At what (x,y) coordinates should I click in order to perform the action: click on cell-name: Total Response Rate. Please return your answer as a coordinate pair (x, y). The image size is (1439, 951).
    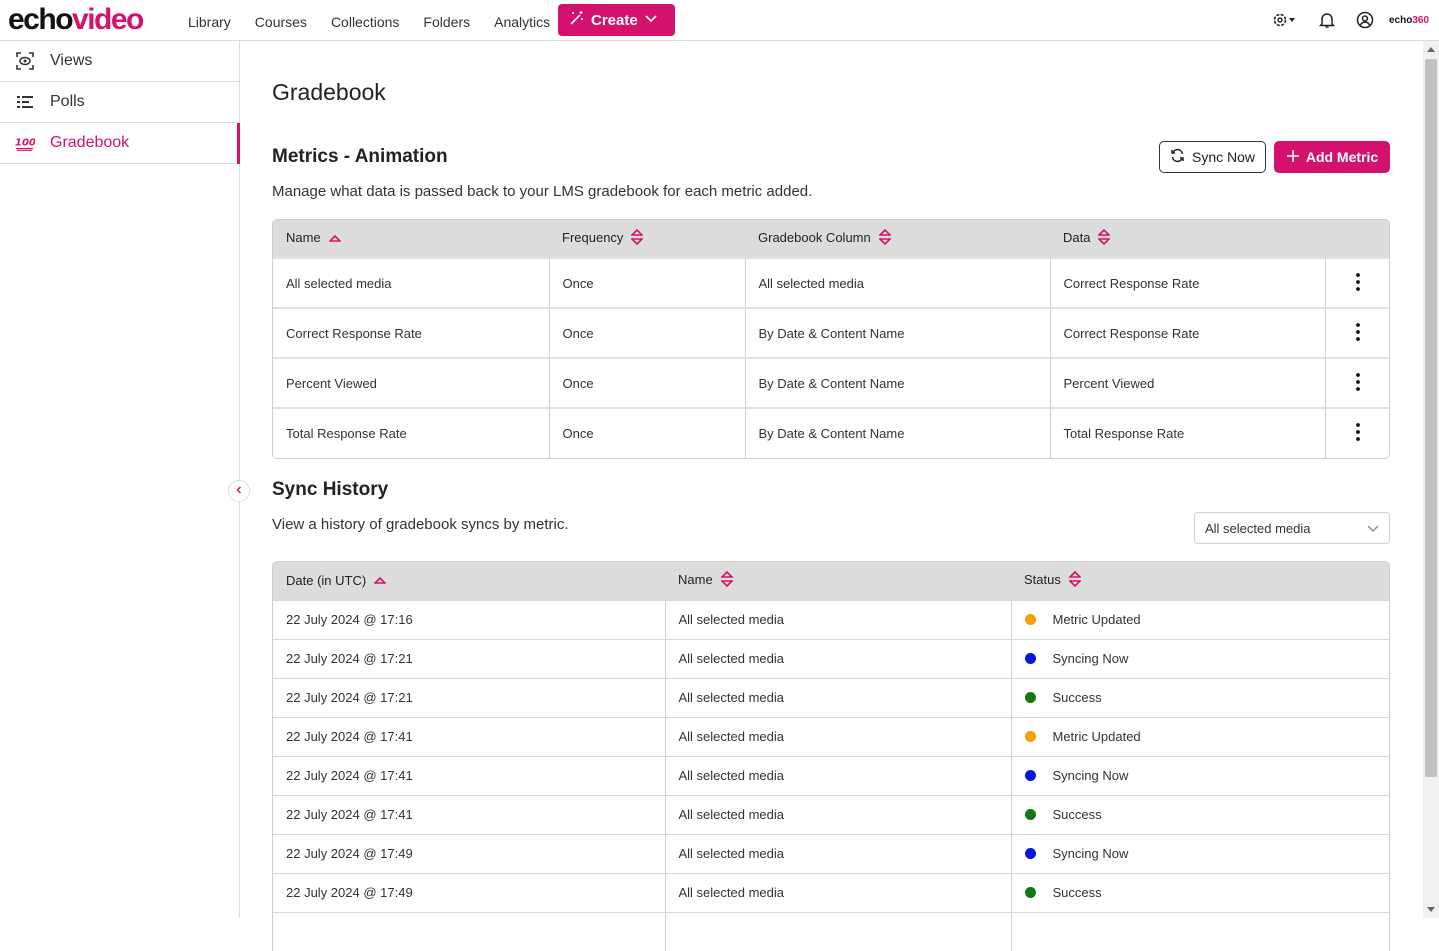
    Looking at the image, I should click on (411, 432).